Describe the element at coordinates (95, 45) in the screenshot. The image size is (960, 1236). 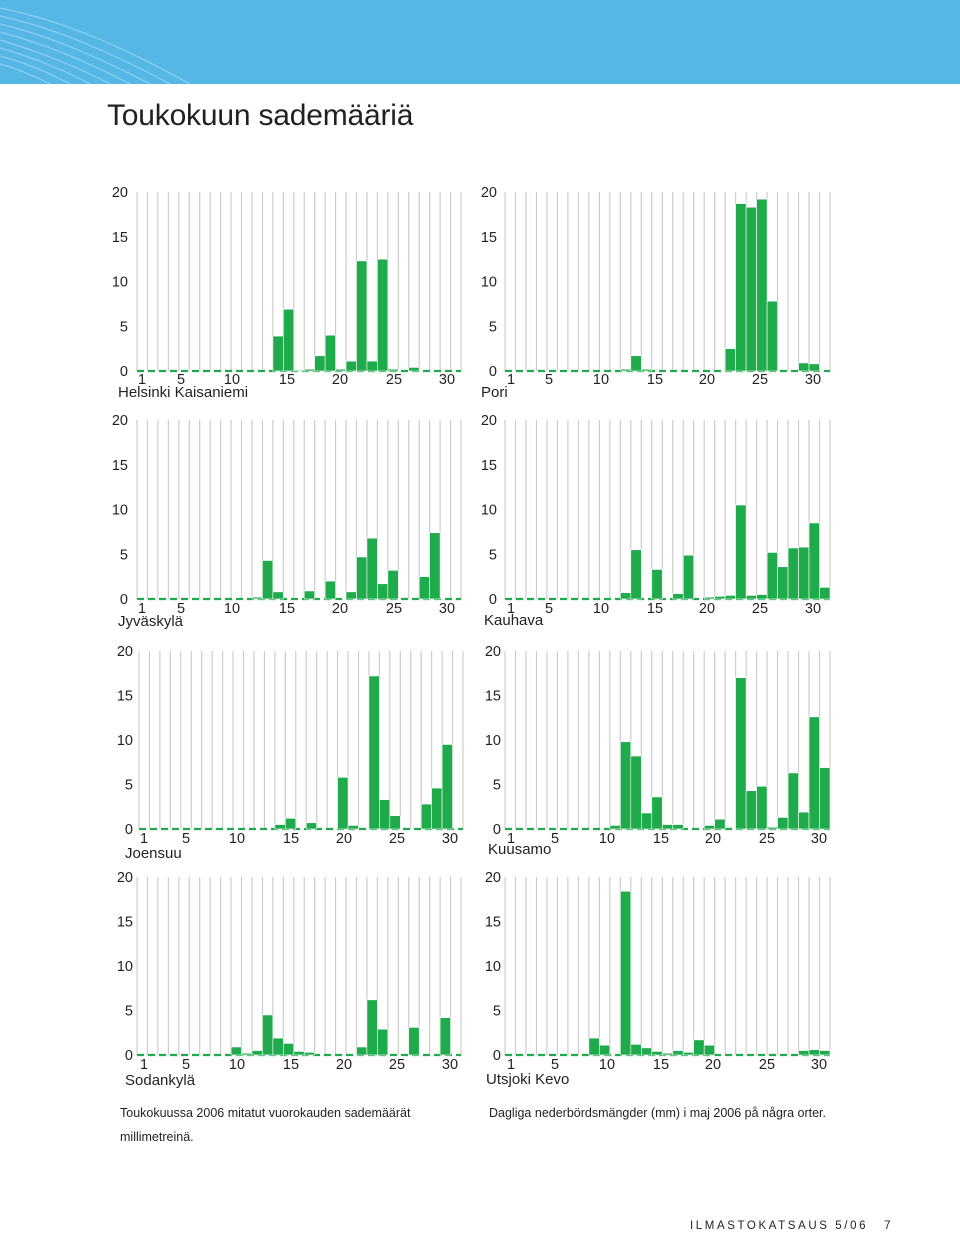
I see `banner-wave-lines` at that location.